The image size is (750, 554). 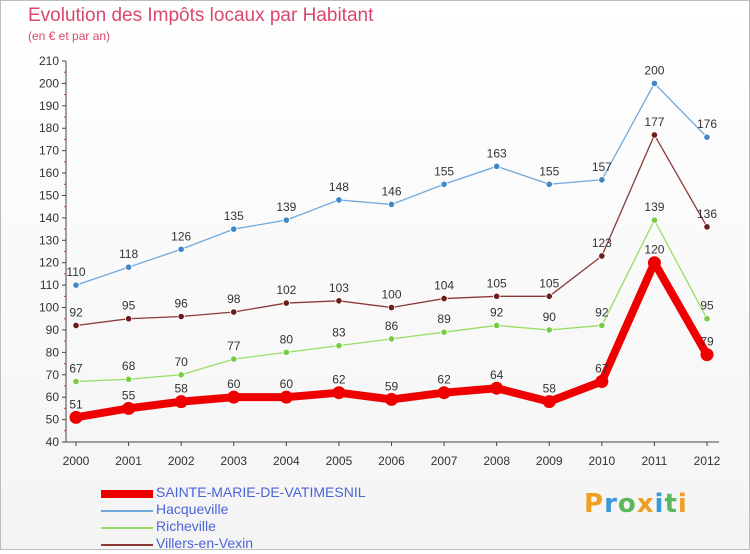 I want to click on x-tick-label: 2012, so click(x=707, y=461).